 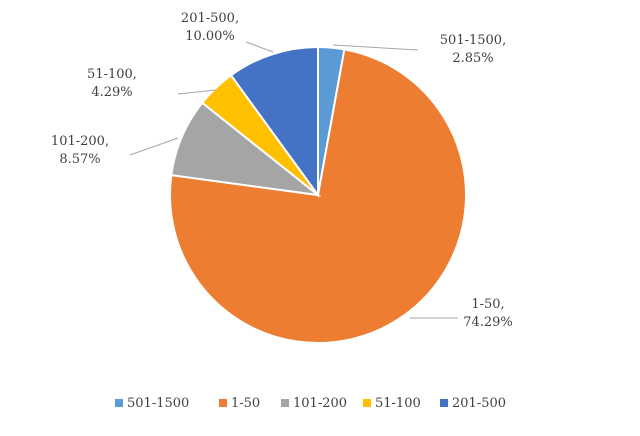 I want to click on legend-item-51-100: 51-100, so click(x=392, y=403).